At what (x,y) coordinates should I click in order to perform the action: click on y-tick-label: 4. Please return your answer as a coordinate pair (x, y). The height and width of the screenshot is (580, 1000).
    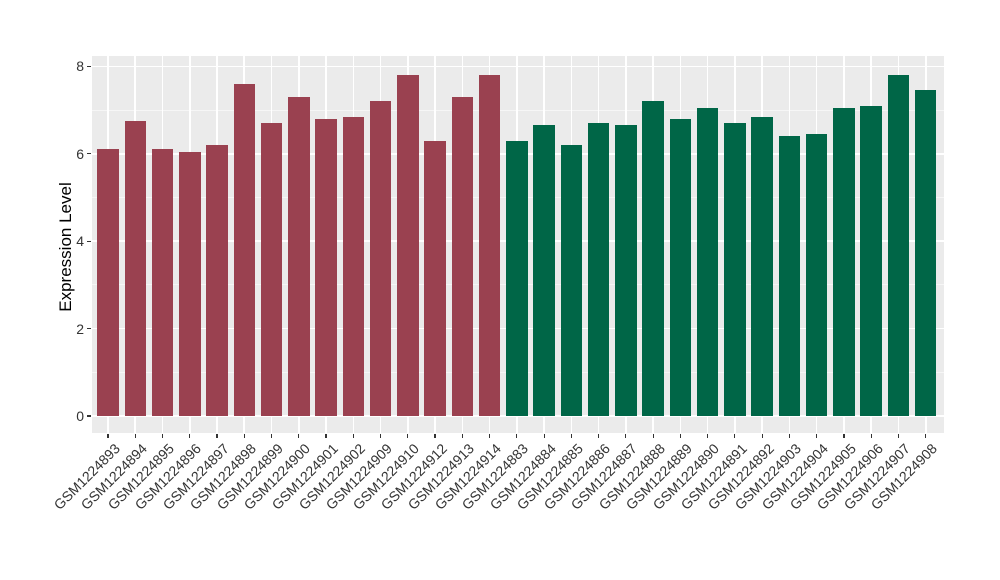
    Looking at the image, I should click on (80, 241).